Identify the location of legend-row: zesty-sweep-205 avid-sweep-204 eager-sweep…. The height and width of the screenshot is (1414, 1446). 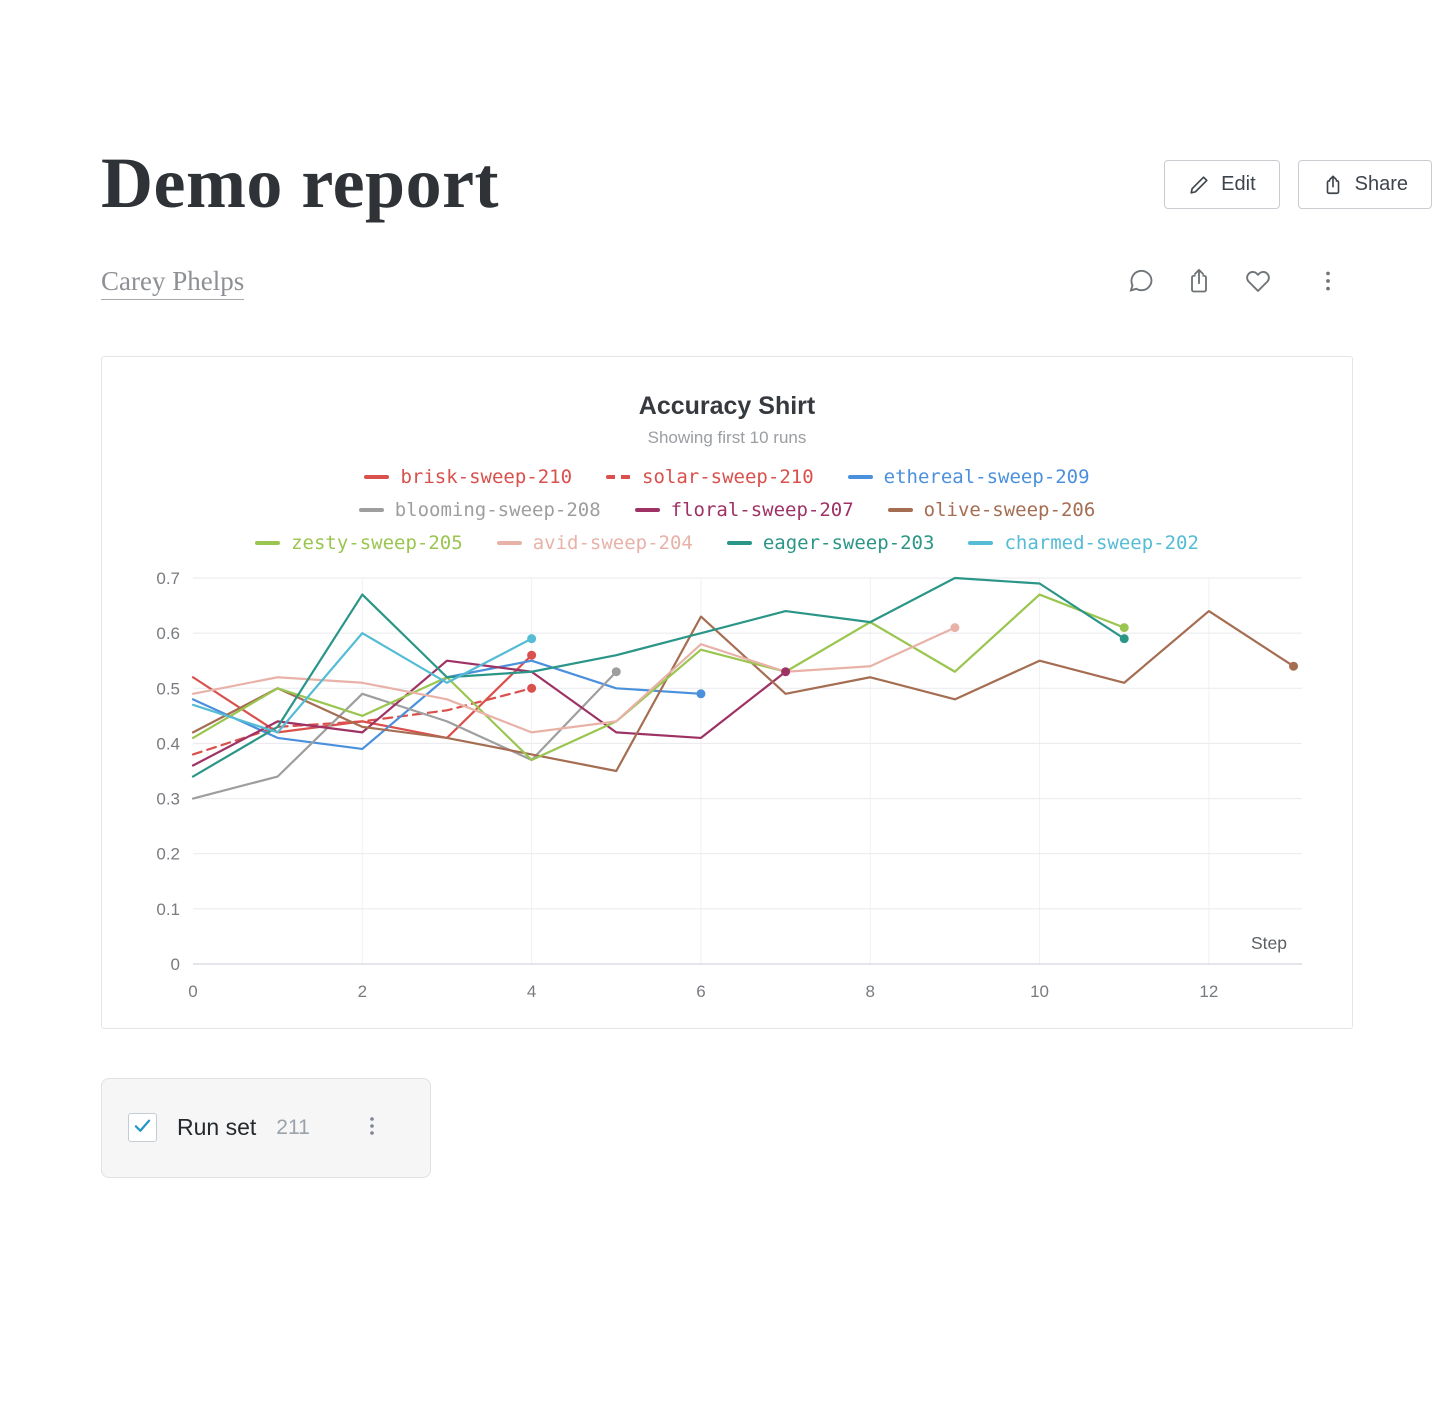
(727, 542).